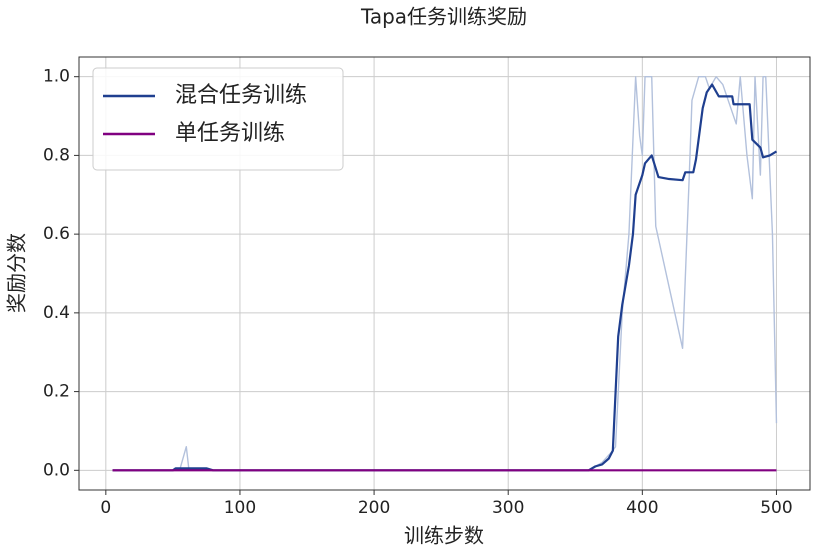  Describe the element at coordinates (240, 508) in the screenshot. I see `x-tick-label: 100` at that location.